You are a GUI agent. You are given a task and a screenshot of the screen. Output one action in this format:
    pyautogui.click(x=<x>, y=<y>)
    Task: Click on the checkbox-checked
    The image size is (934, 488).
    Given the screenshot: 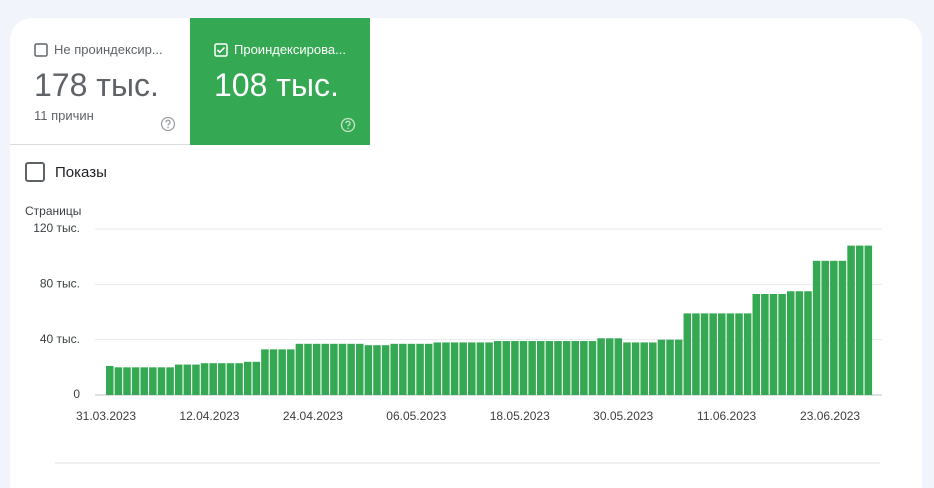 What is the action you would take?
    pyautogui.click(x=221, y=49)
    